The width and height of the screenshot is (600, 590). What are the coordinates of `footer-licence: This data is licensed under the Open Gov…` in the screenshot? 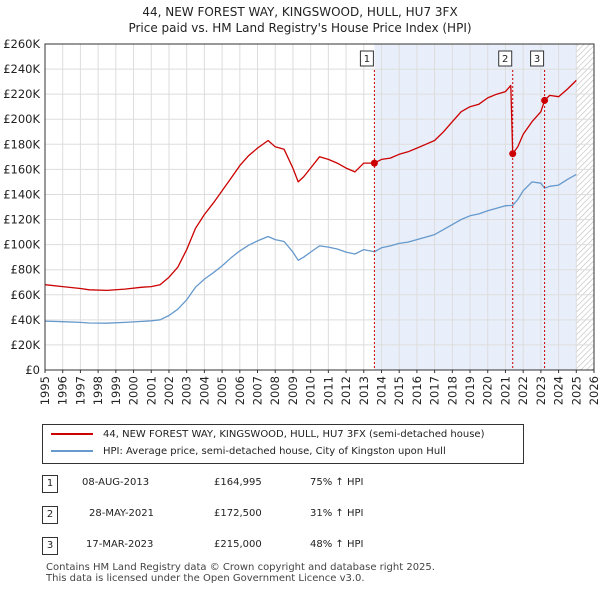 It's located at (205, 578).